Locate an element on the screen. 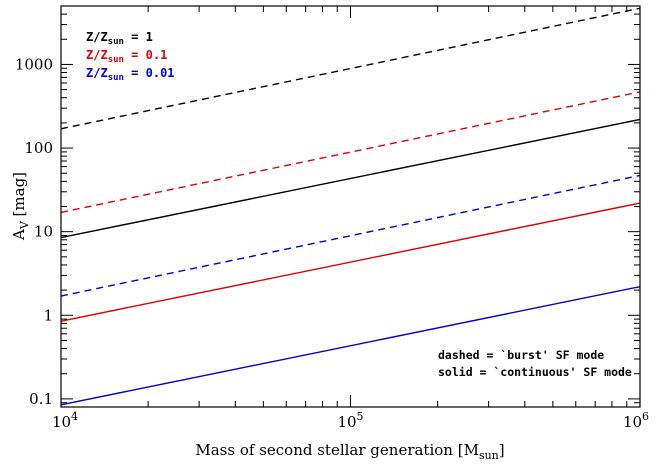  legend-entry-z1: Z/Zsun = 1 is located at coordinates (119, 38).